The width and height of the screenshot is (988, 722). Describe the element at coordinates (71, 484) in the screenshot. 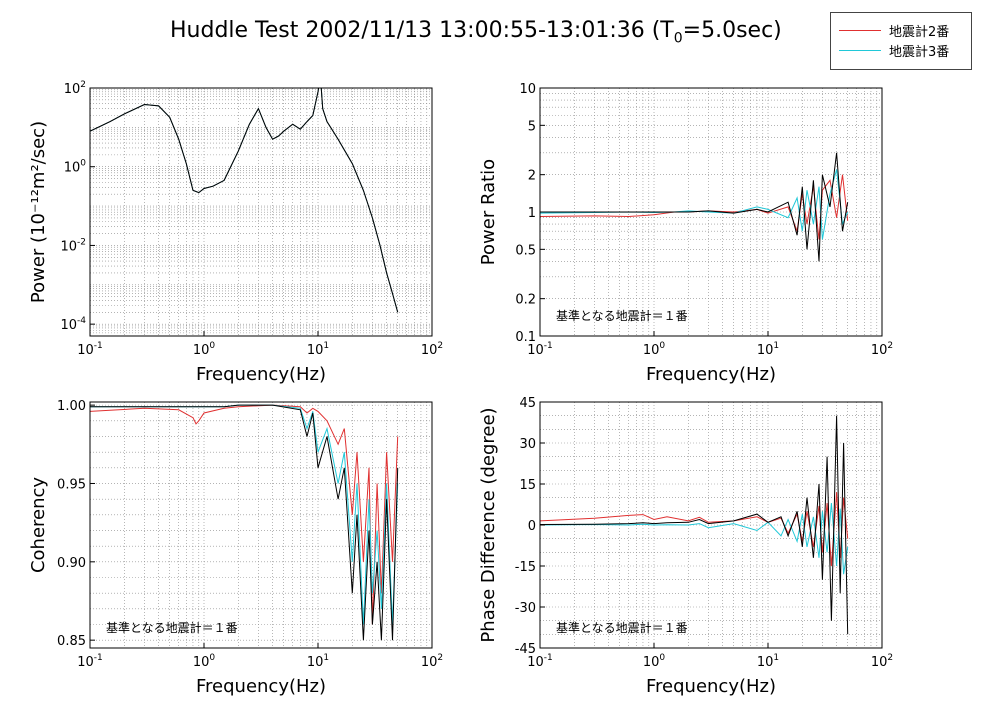

I see `y-tick-label: 0.95` at that location.